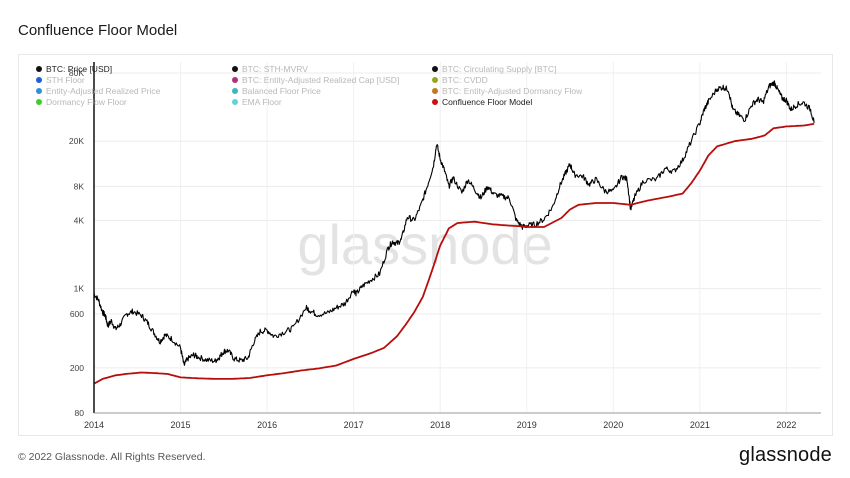 The image size is (850, 478). I want to click on x-tick-label: 2018, so click(440, 425).